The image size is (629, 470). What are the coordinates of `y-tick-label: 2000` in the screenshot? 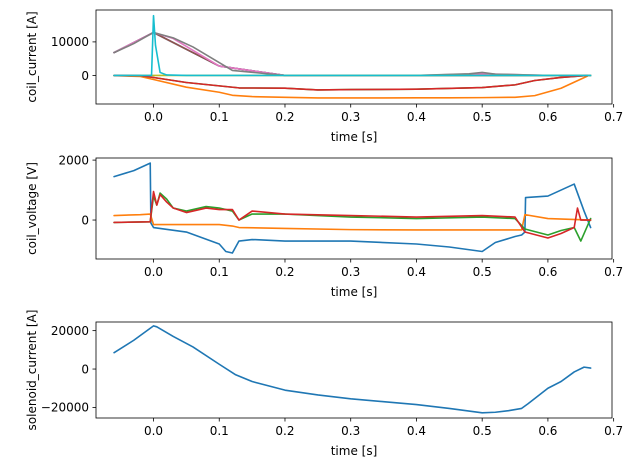 It's located at (73, 160).